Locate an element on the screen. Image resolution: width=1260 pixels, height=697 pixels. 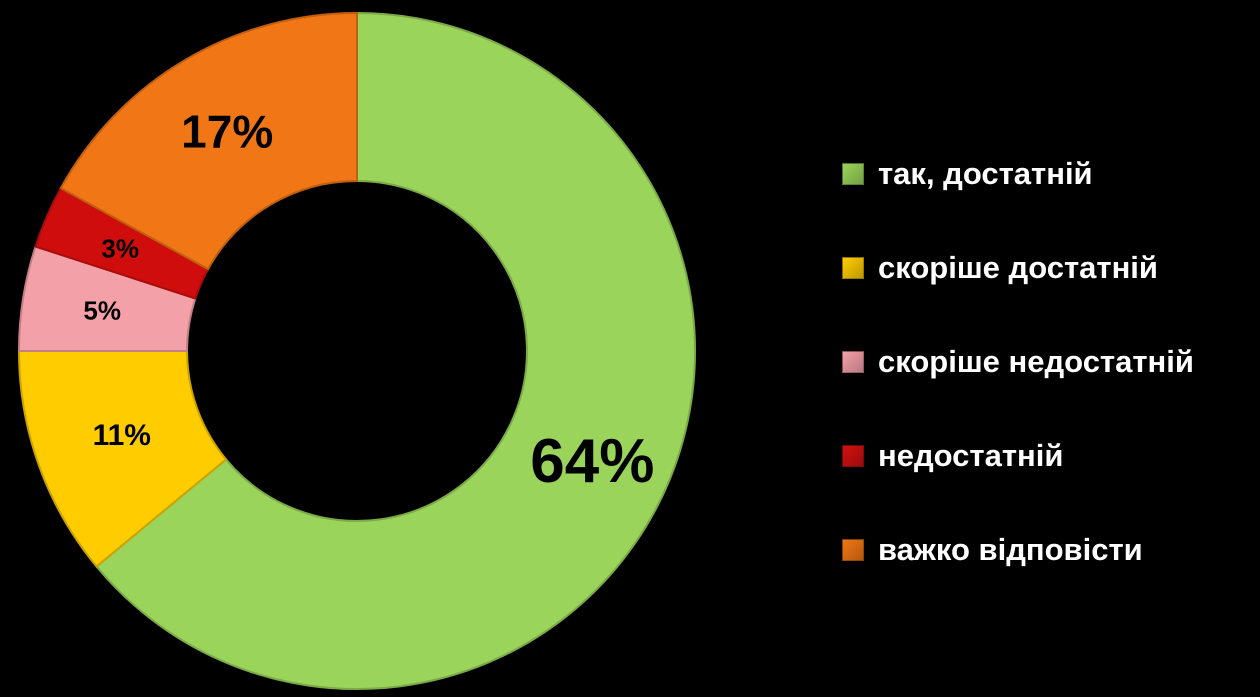
legend-label-4: недостатній is located at coordinates (971, 455).